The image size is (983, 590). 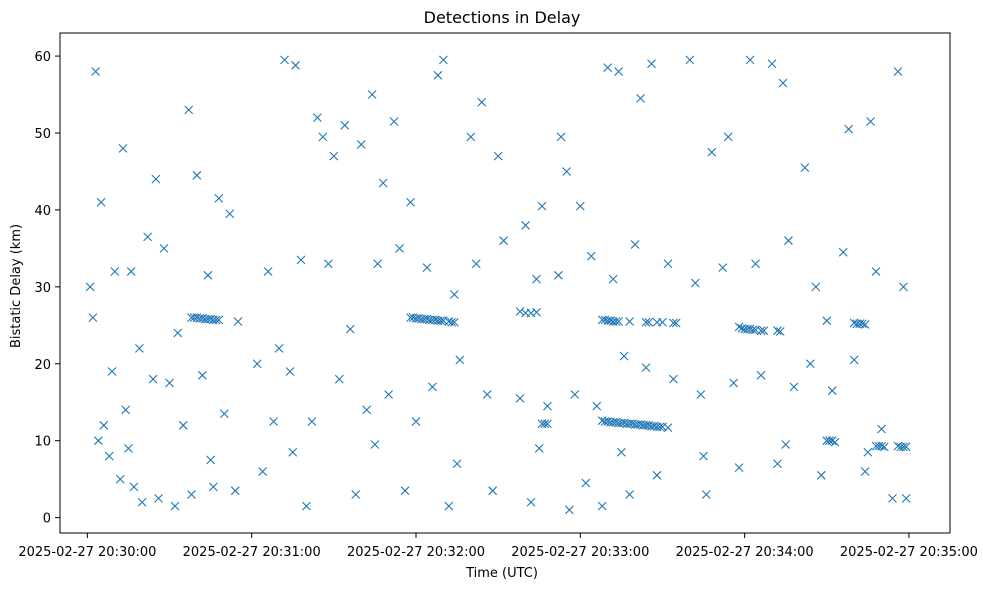 What do you see at coordinates (42, 288) in the screenshot?
I see `y-tick-label: 30` at bounding box center [42, 288].